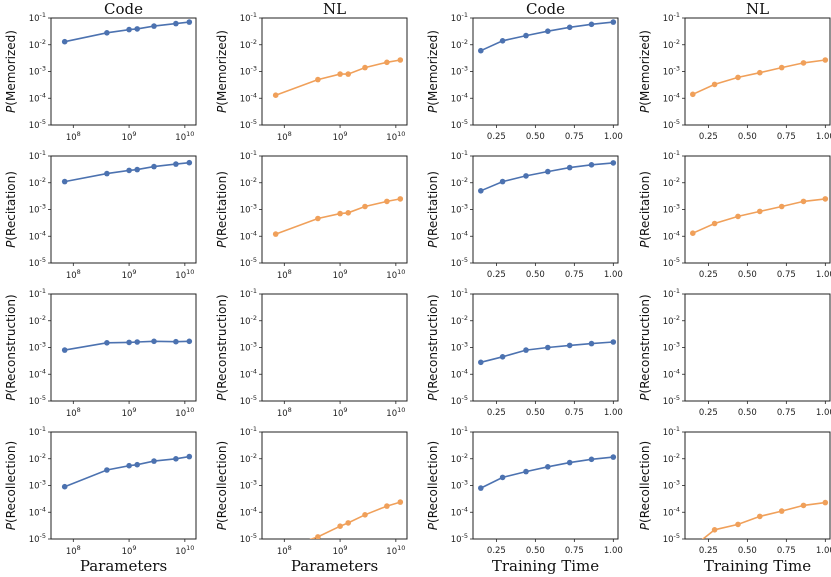  I want to click on x-tick-label: 10¹⁰, so click(184, 274).